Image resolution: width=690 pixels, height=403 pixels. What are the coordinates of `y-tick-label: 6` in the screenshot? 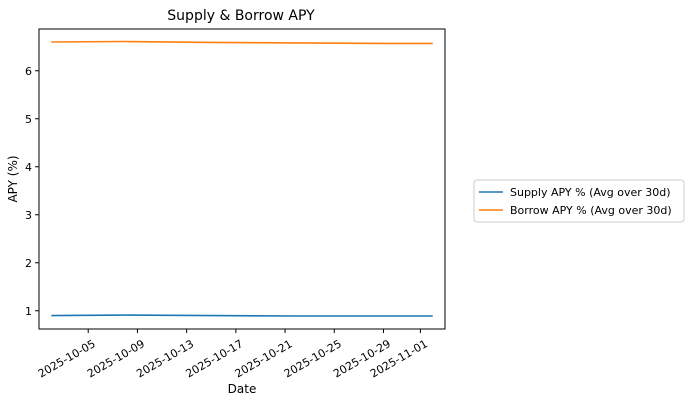 It's located at (28, 71).